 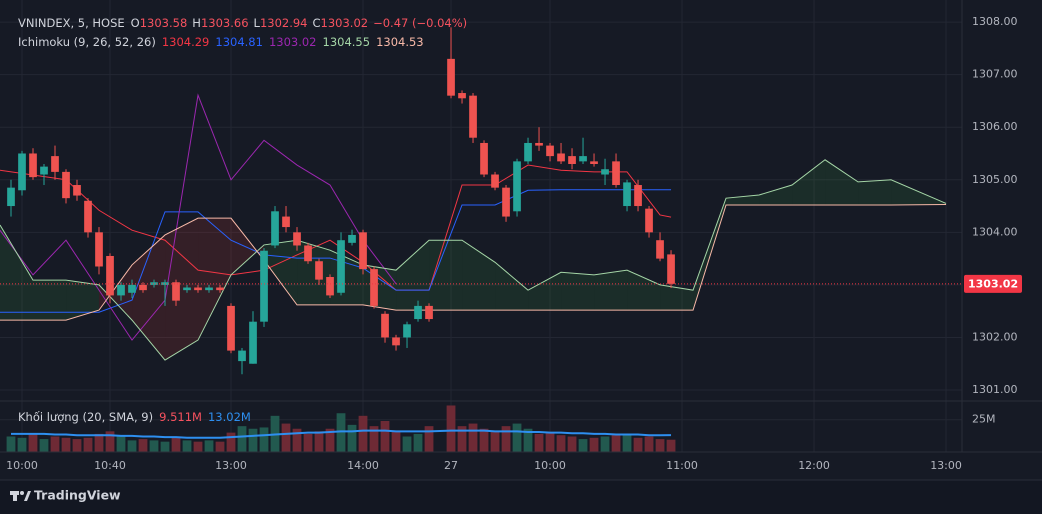 I want to click on y-tick-label: 1305.00, so click(x=995, y=179).